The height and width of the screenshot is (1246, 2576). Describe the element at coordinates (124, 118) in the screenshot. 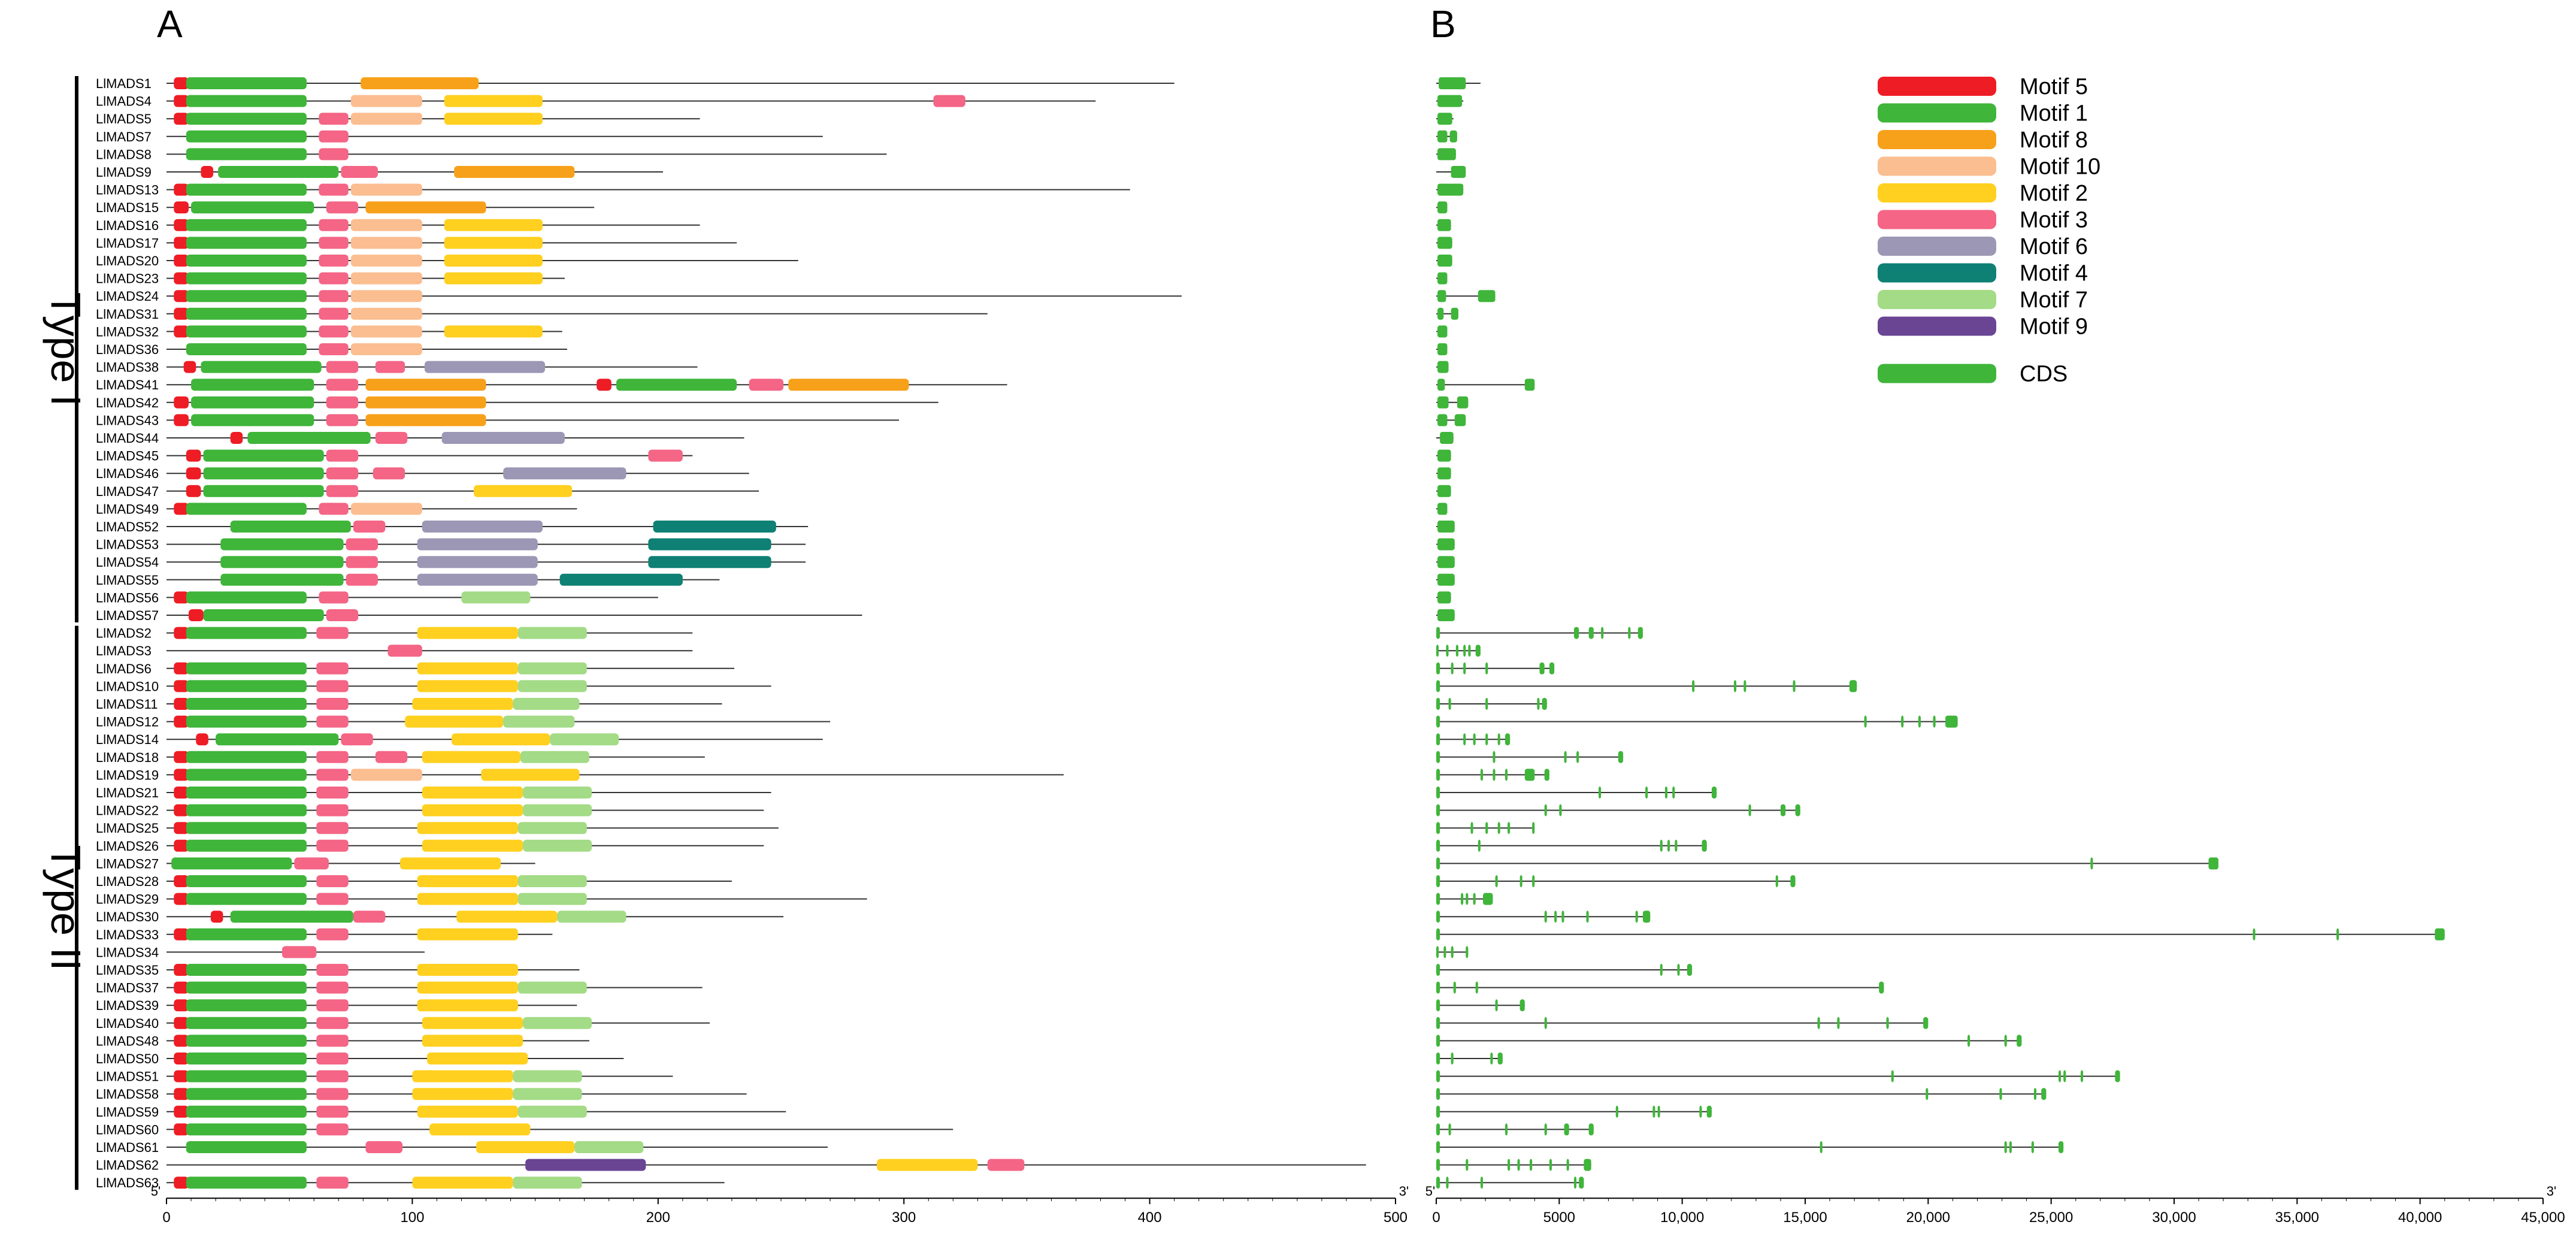

I see `gene-label: LlMADS5` at that location.